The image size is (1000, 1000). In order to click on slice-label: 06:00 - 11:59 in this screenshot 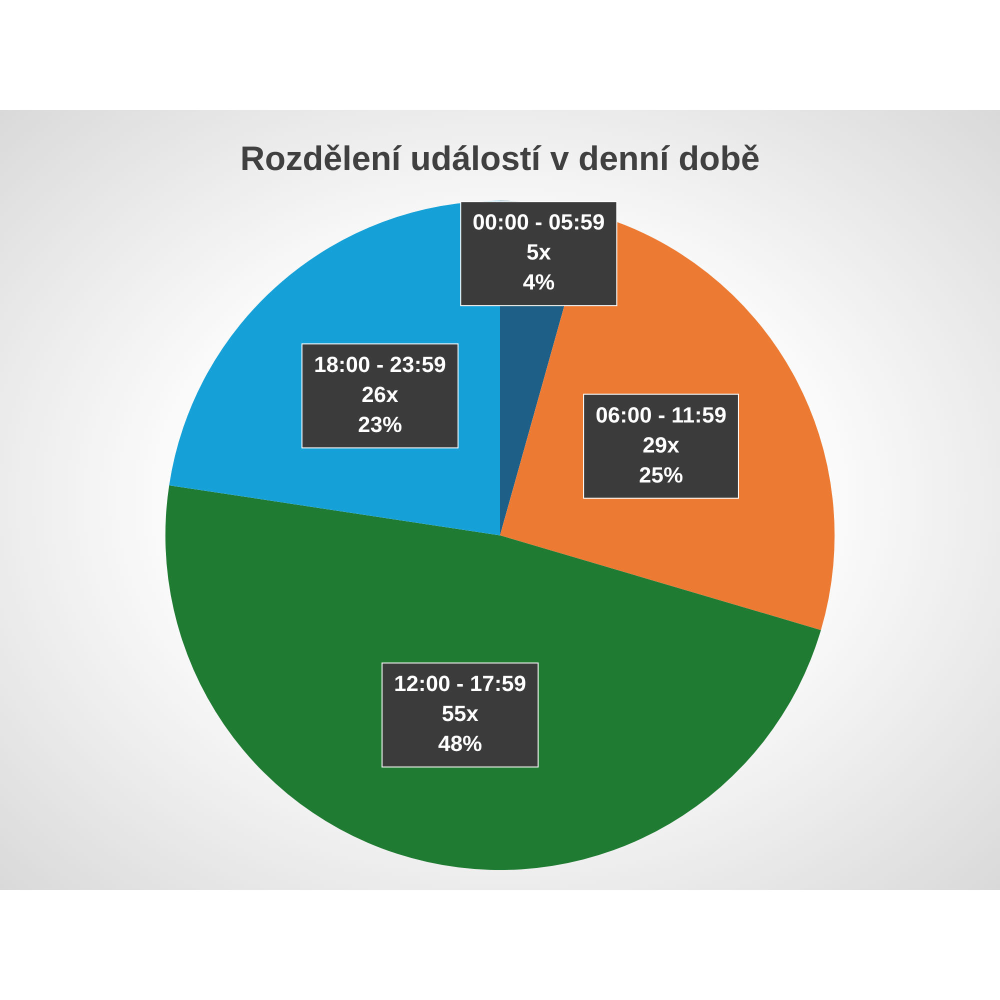, I will do `click(661, 415)`.